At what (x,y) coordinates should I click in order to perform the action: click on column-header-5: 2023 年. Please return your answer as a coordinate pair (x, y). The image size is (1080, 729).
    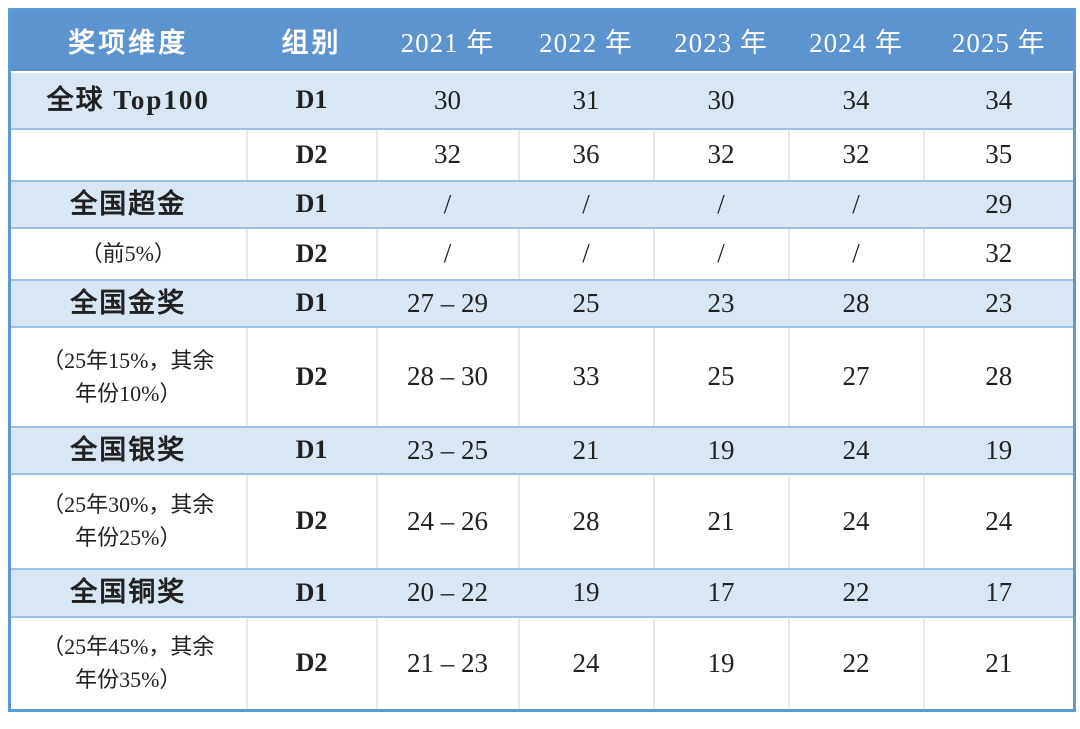
    Looking at the image, I should click on (721, 40).